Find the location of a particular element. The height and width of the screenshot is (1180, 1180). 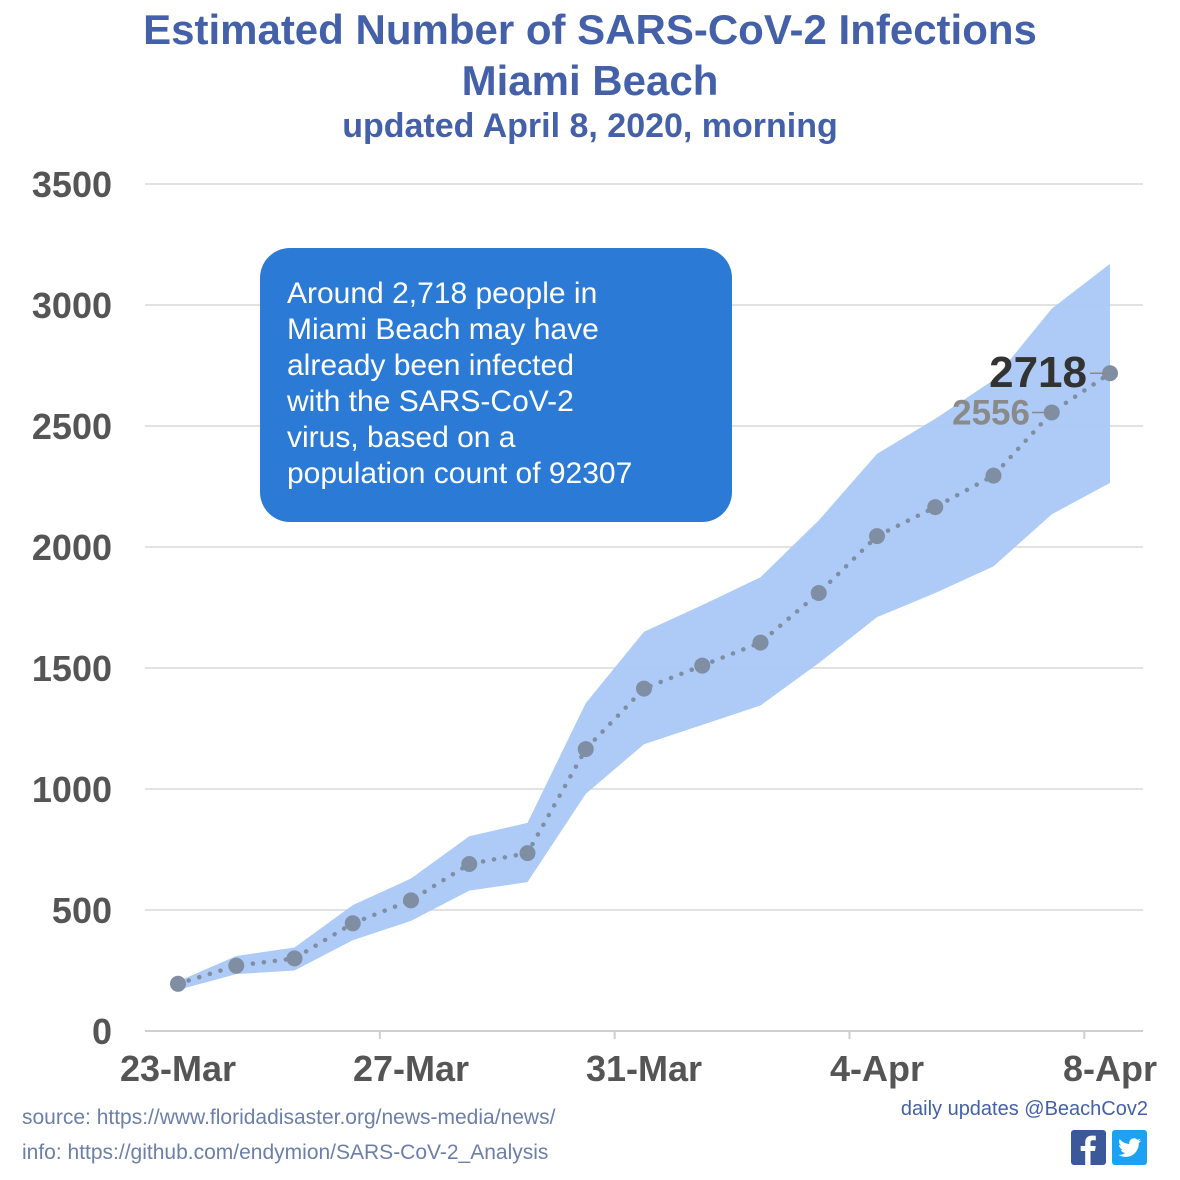

point-label: 2556 is located at coordinates (991, 412).